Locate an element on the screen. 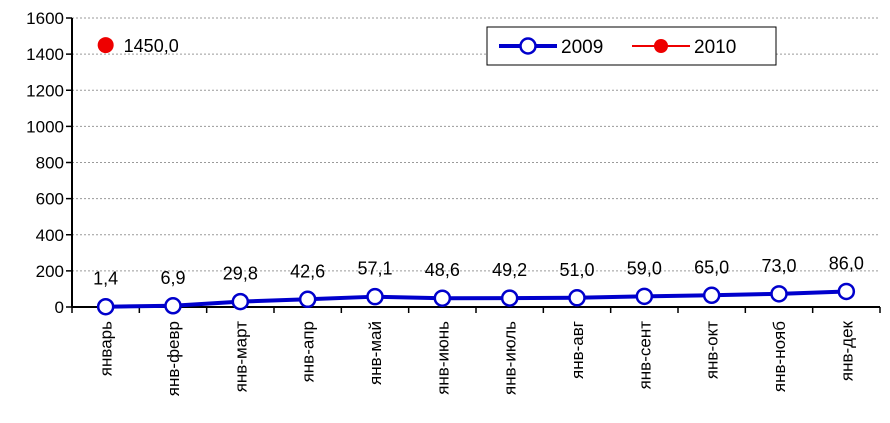  y-tick-labels: 0 200 400 600 800 1000 1200 1400 1600 is located at coordinates (45, 163).